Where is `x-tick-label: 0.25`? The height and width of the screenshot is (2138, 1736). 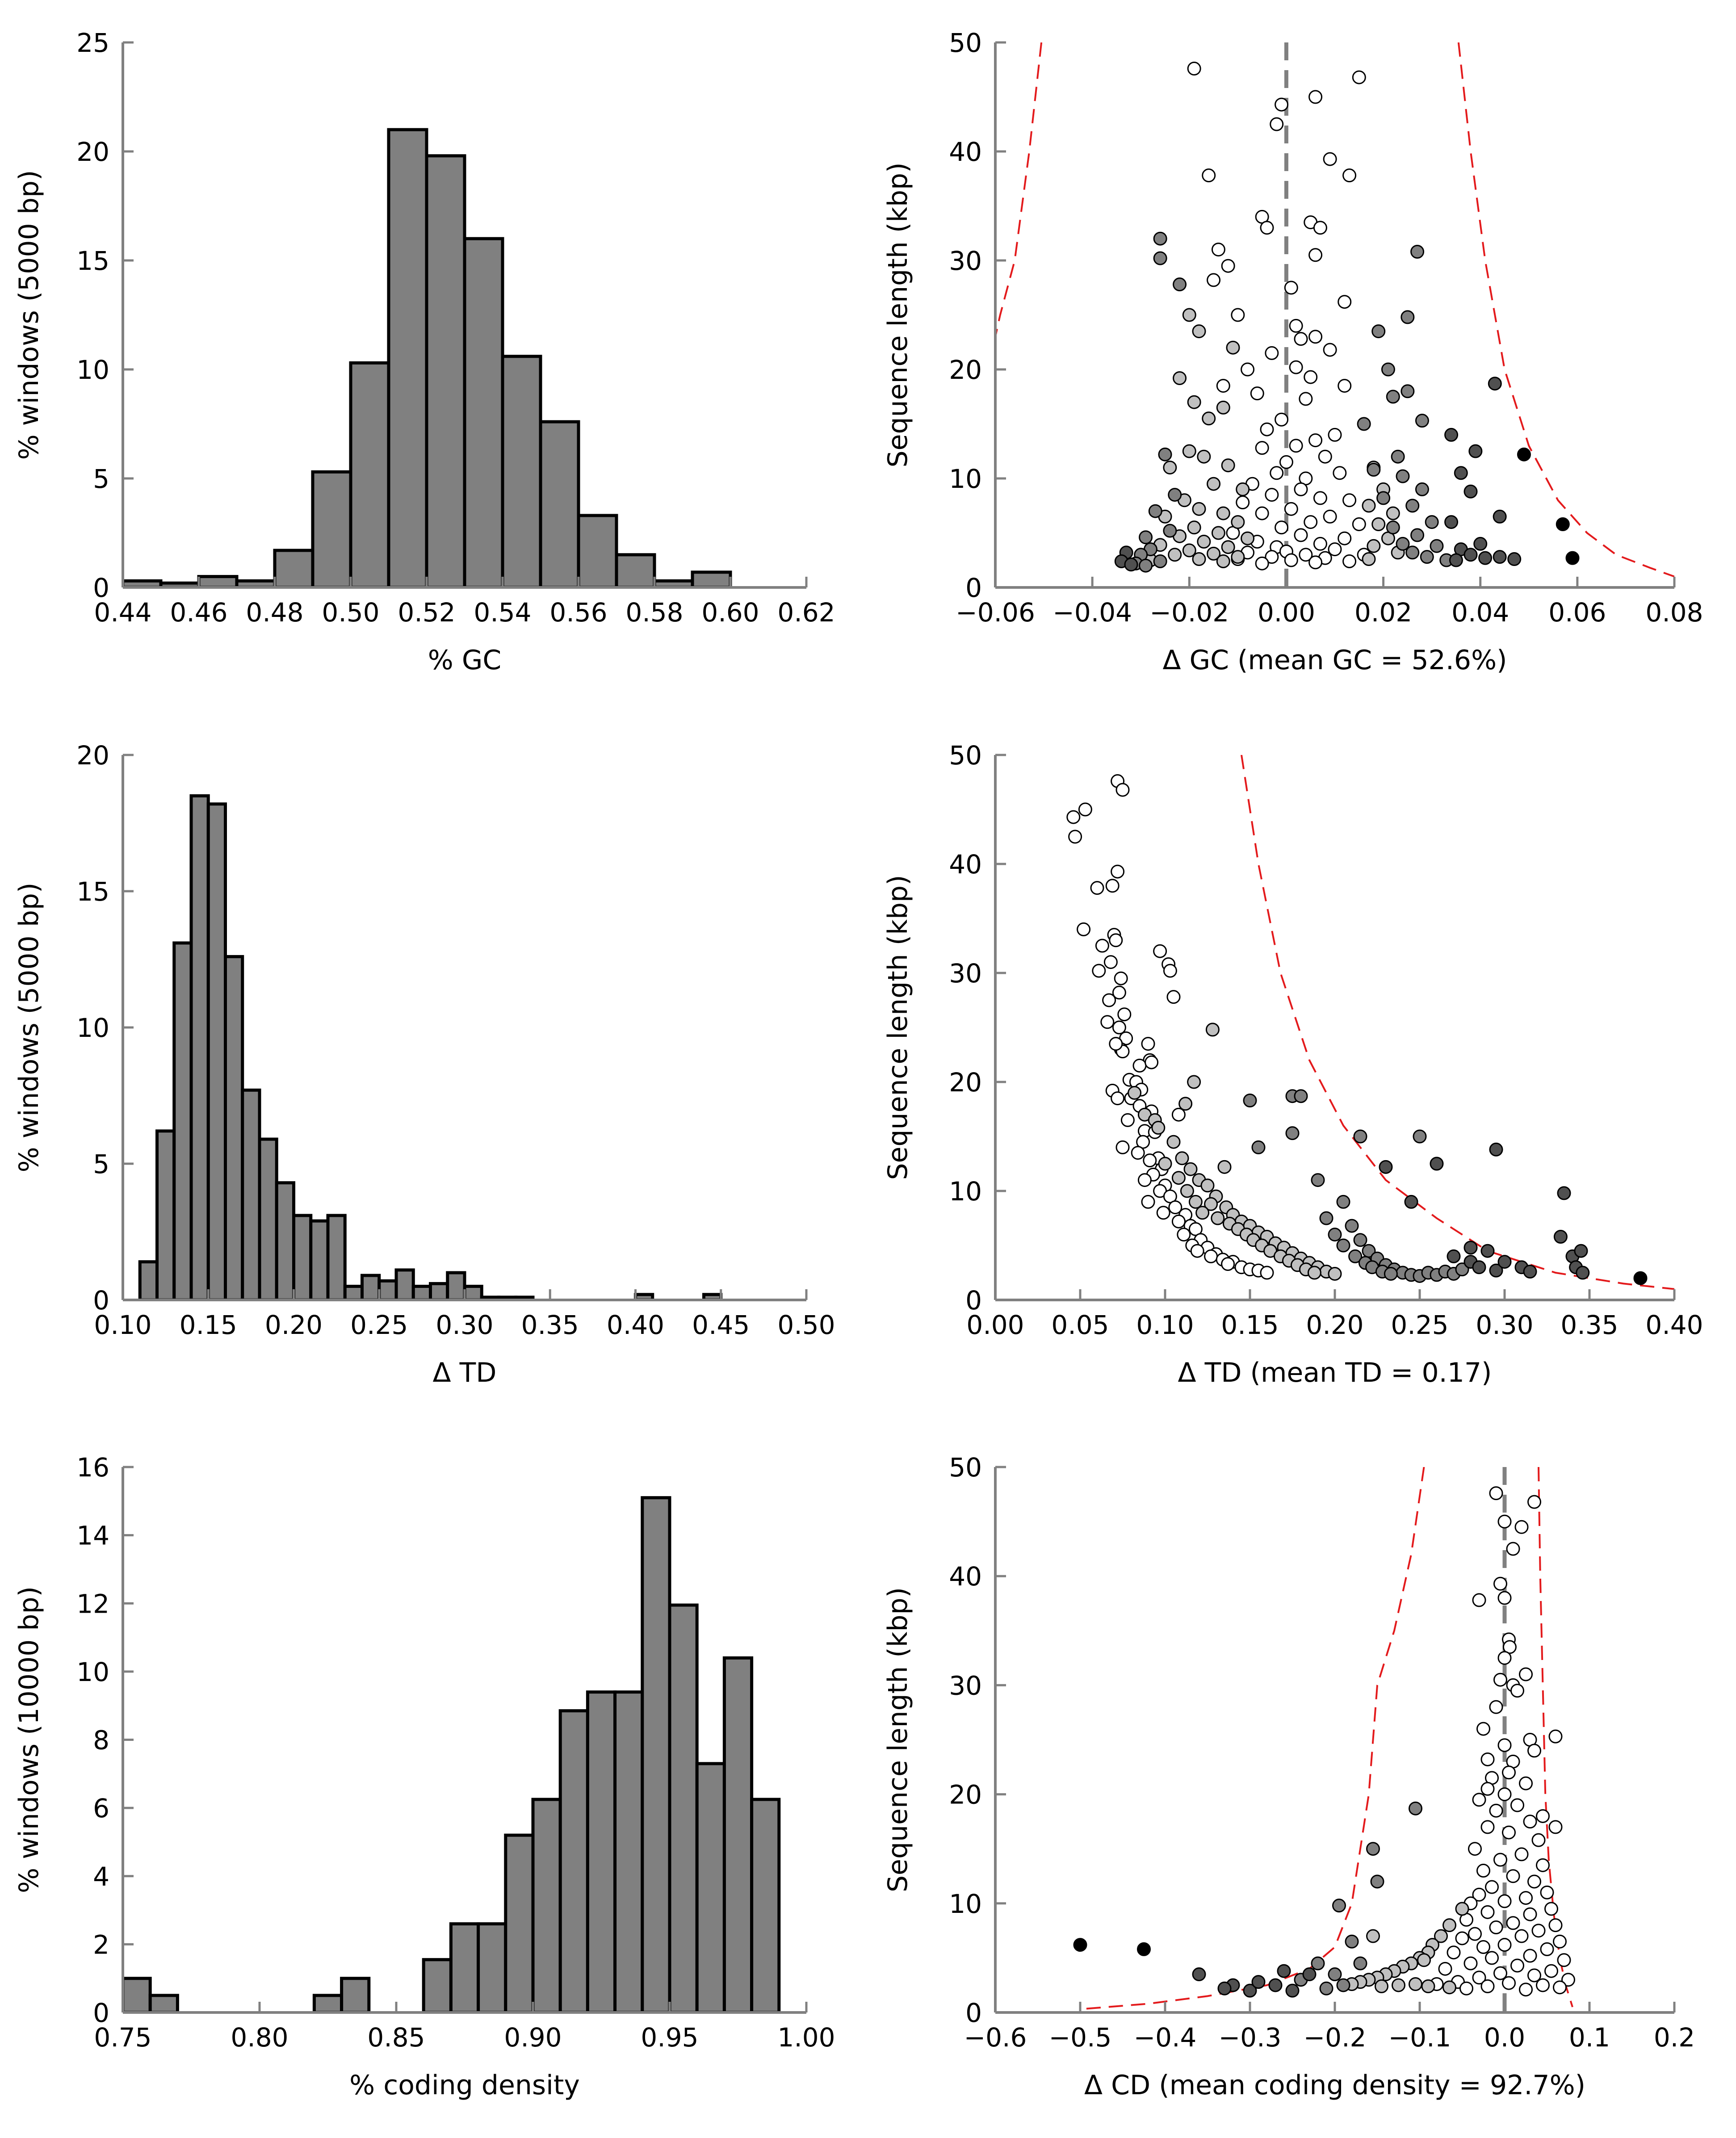
x-tick-label: 0.25 is located at coordinates (1419, 1325).